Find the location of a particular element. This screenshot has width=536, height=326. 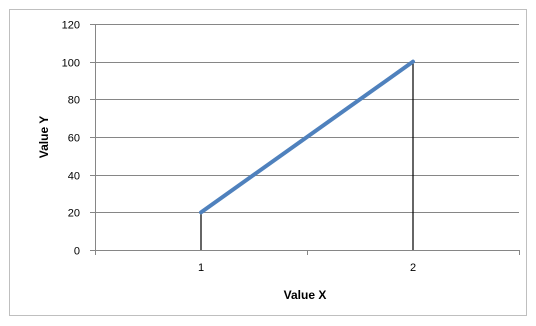

y-tick-label: 120 is located at coordinates (71, 26).